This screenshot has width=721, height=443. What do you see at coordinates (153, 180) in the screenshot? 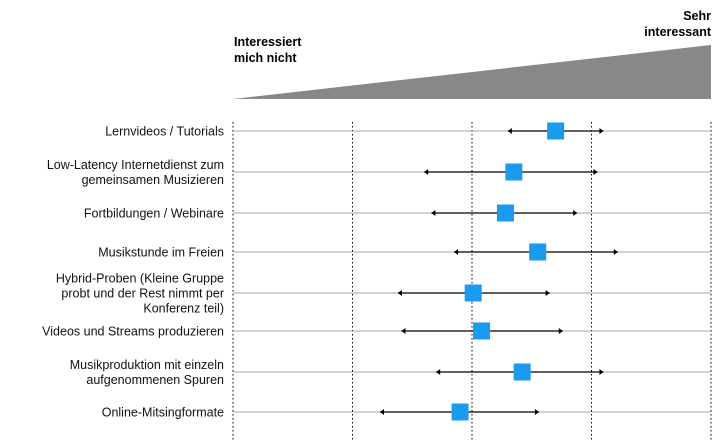
I see `category-label: gemeinsamen Musizieren` at bounding box center [153, 180].